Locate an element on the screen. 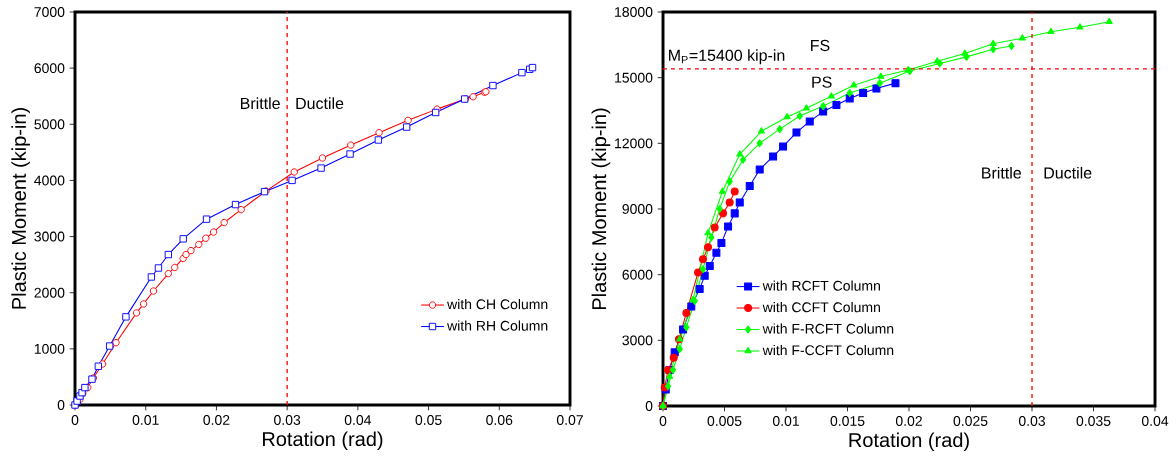 This screenshot has height=474, width=1176. y-tick-label: 18000 is located at coordinates (634, 12).